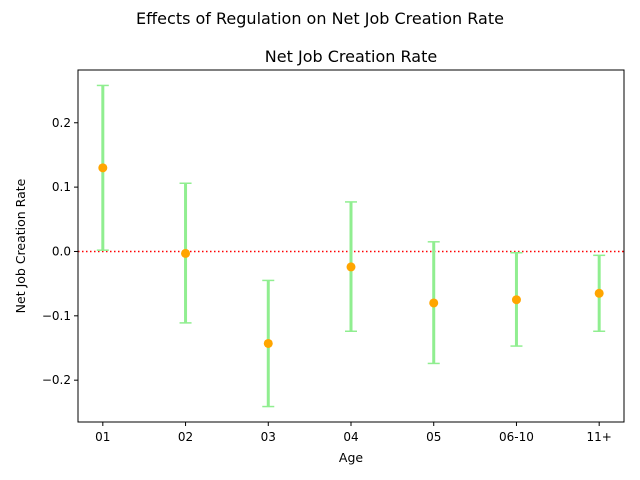 Image resolution: width=640 pixels, height=480 pixels. What do you see at coordinates (61, 251) in the screenshot?
I see `y-tick-label: 0.0` at bounding box center [61, 251].